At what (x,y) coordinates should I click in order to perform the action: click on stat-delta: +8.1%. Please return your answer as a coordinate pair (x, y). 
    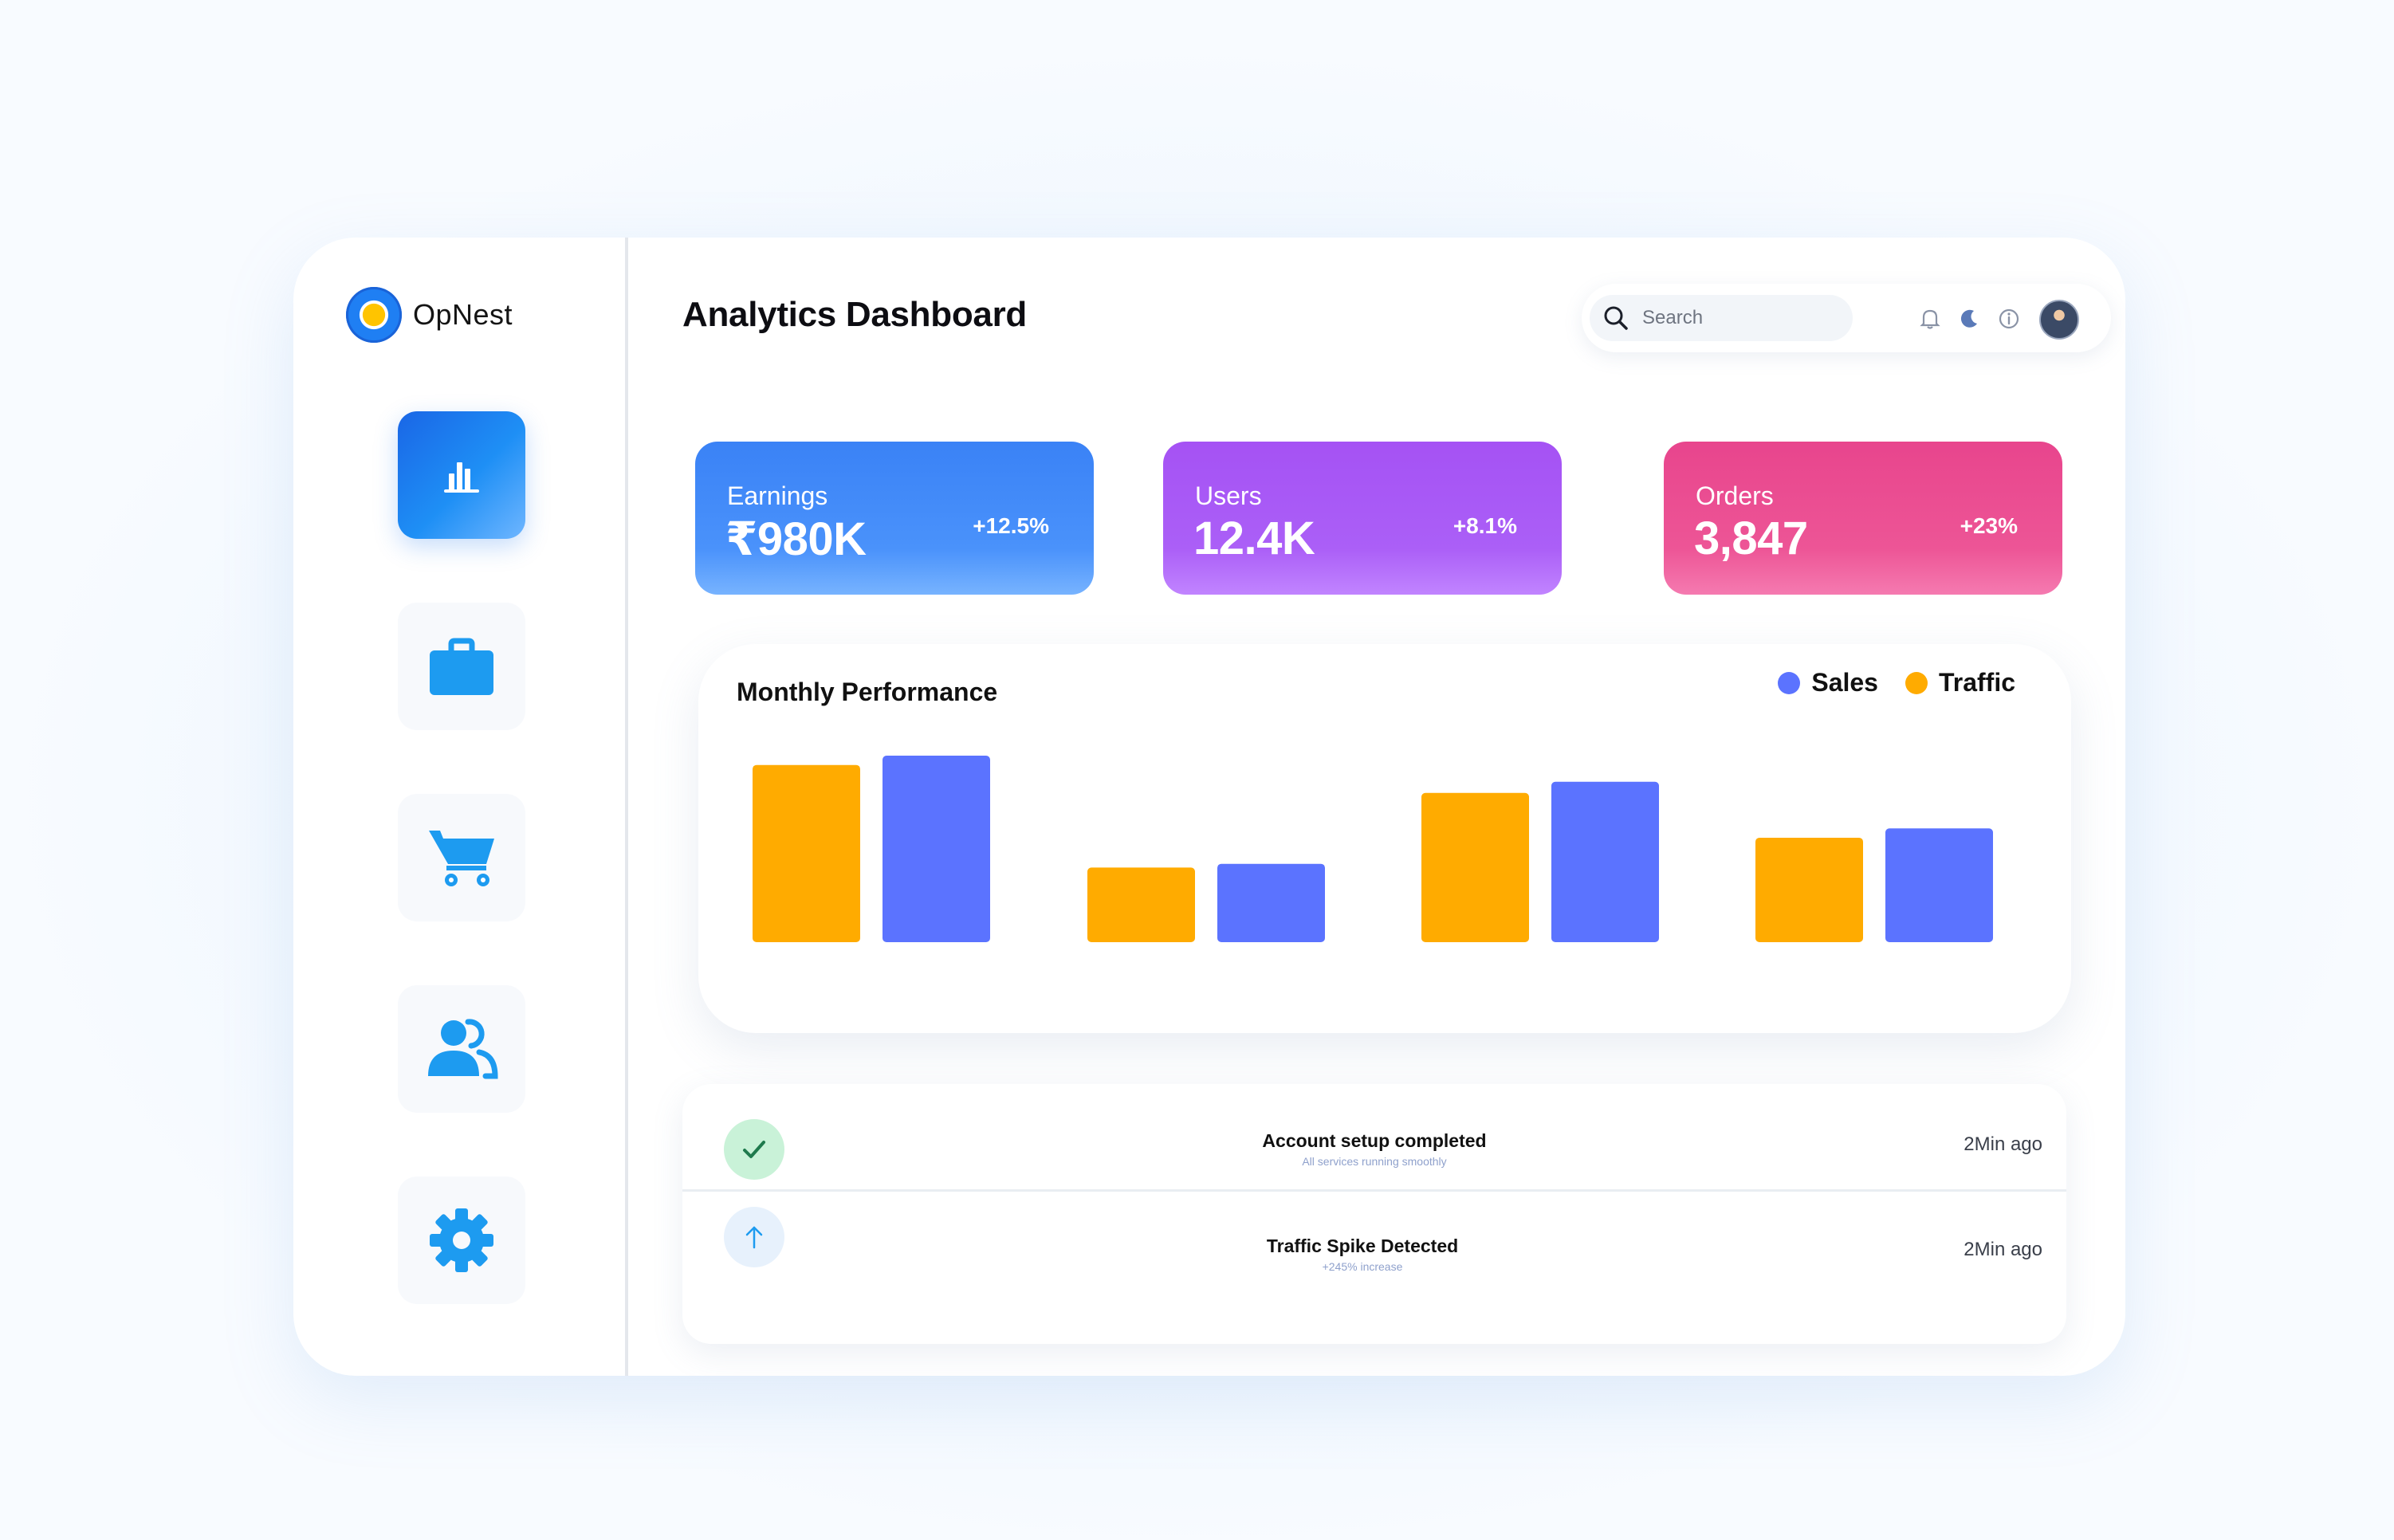
    Looking at the image, I should click on (1485, 526).